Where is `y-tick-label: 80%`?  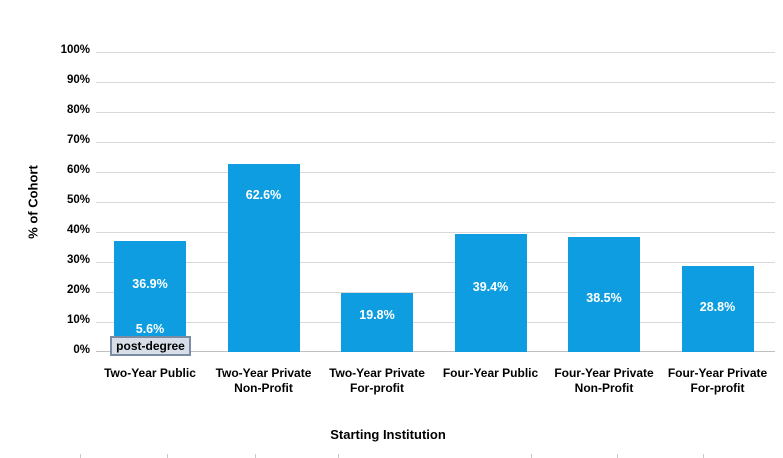
y-tick-label: 80% is located at coordinates (78, 110).